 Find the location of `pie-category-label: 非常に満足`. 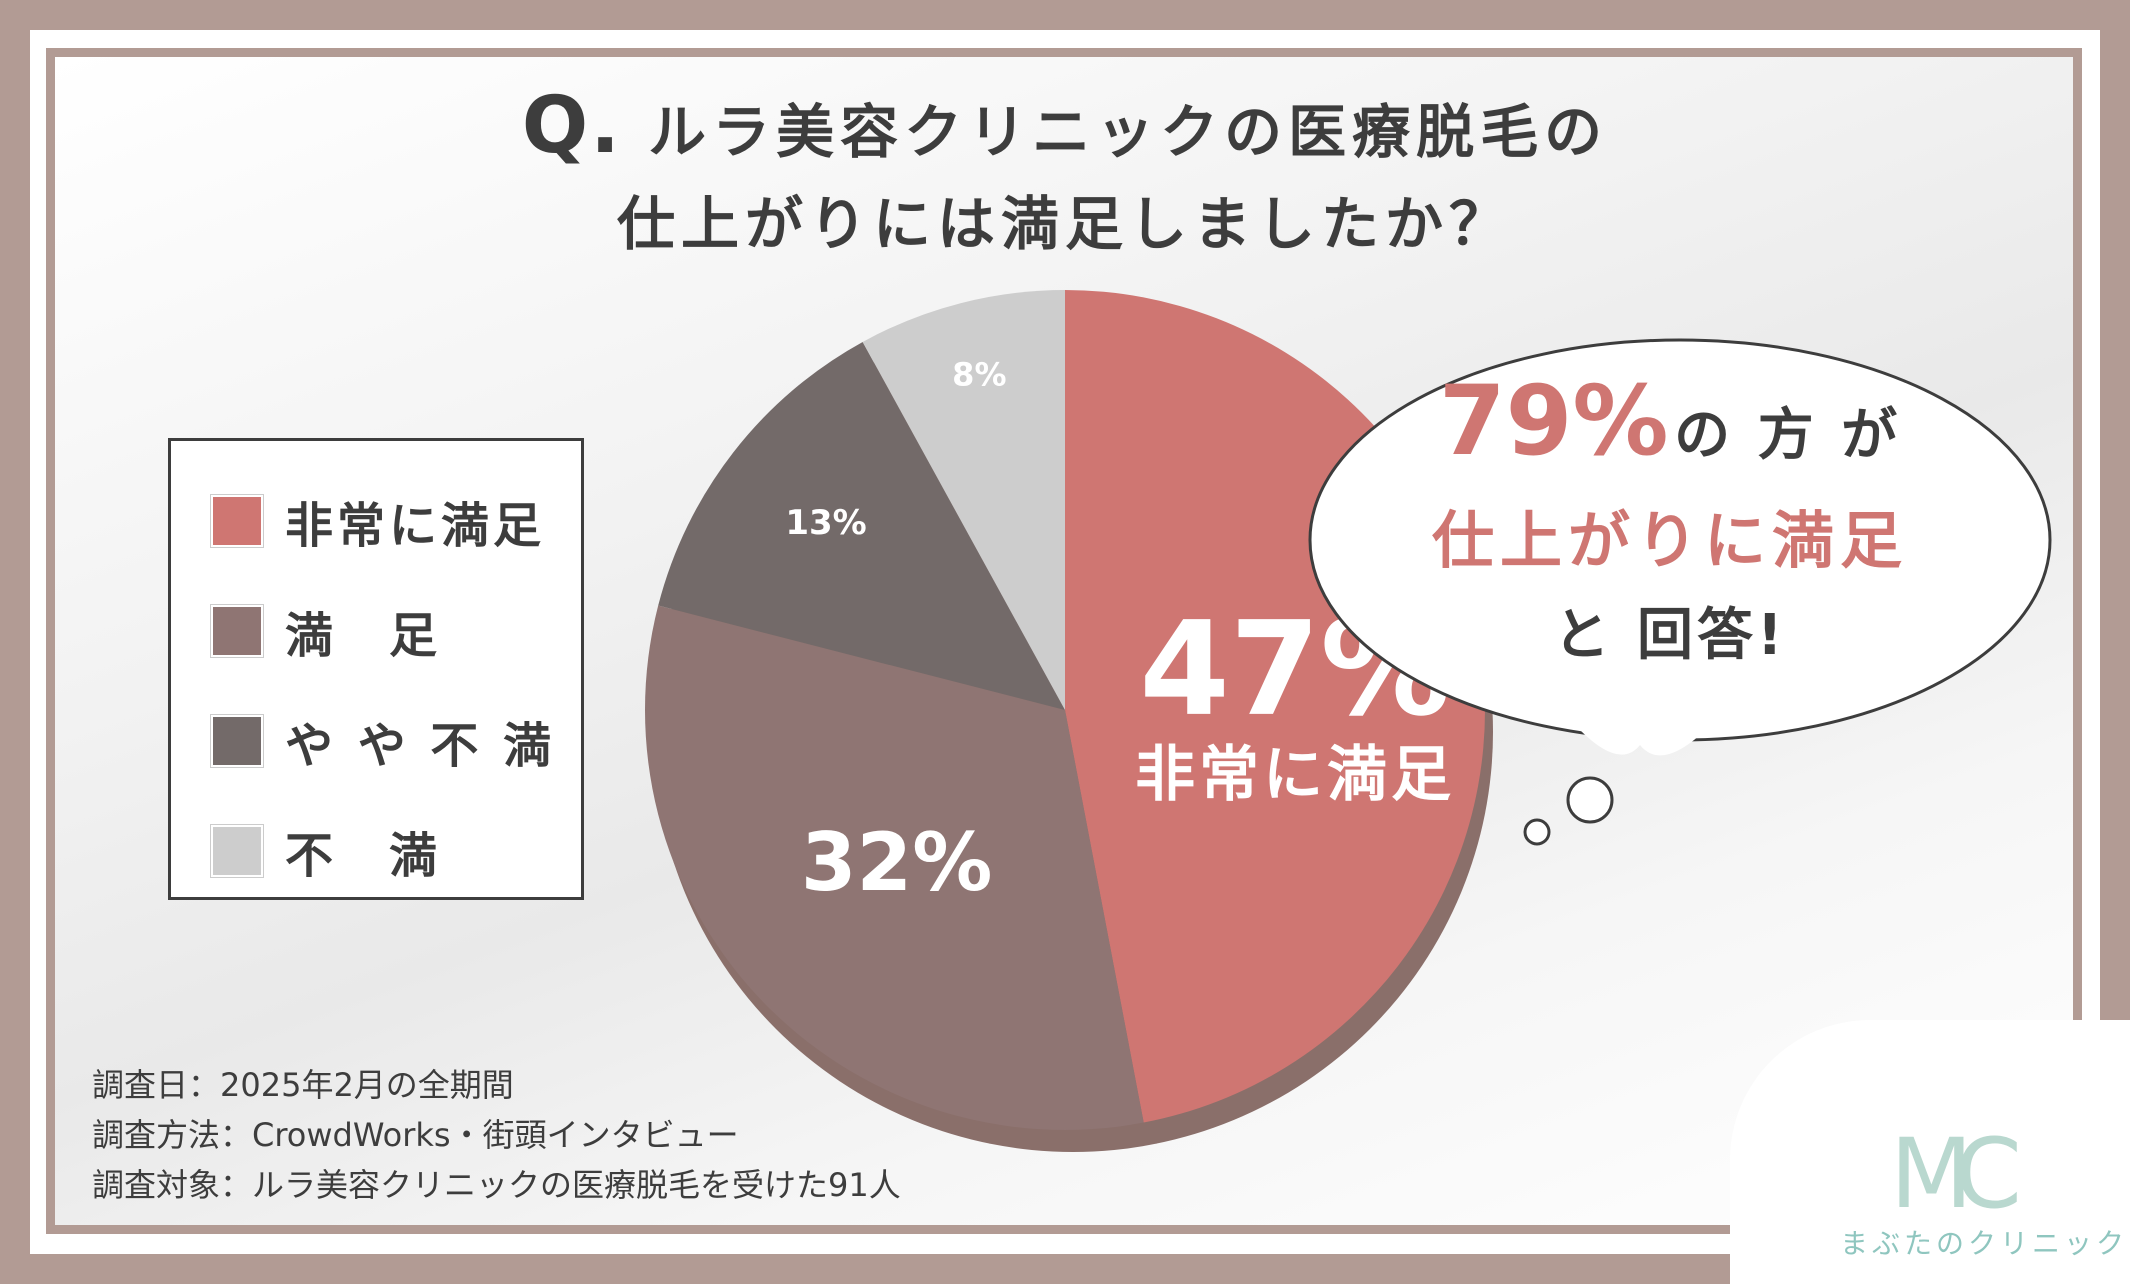

pie-category-label: 非常に満足 is located at coordinates (1295, 775).